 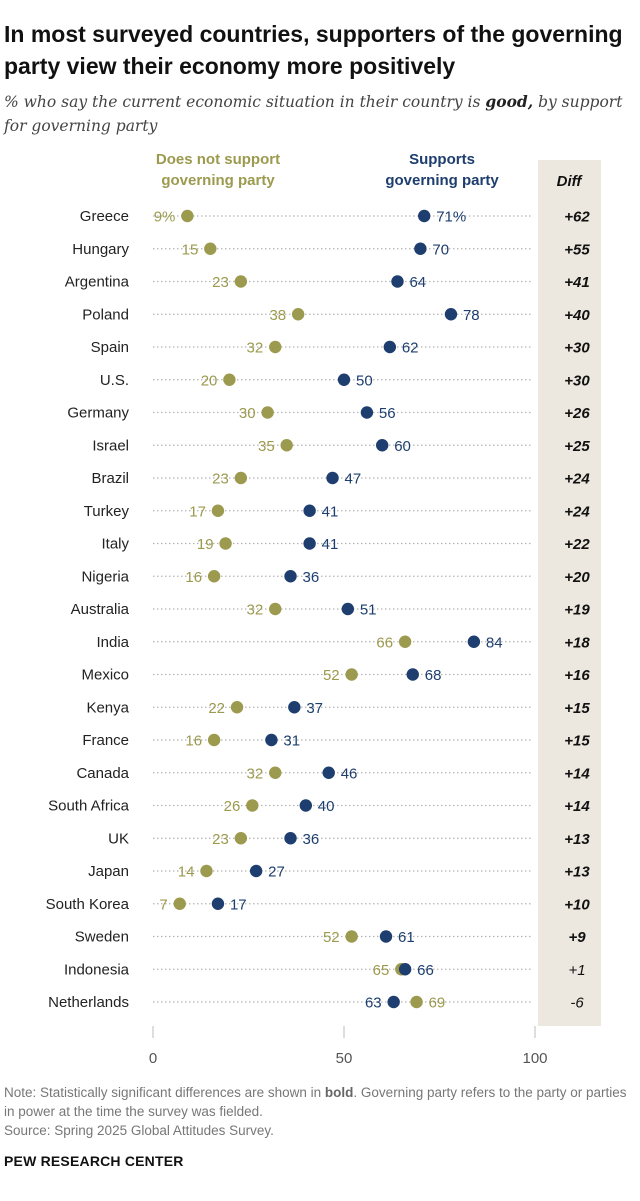 I want to click on legend-not-support-line1: Does not support, so click(x=218, y=159).